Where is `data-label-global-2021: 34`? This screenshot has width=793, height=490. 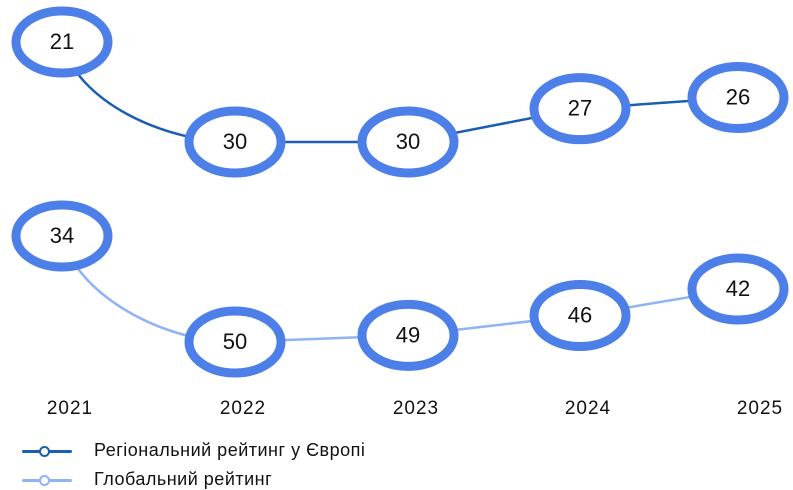 data-label-global-2021: 34 is located at coordinates (62, 235).